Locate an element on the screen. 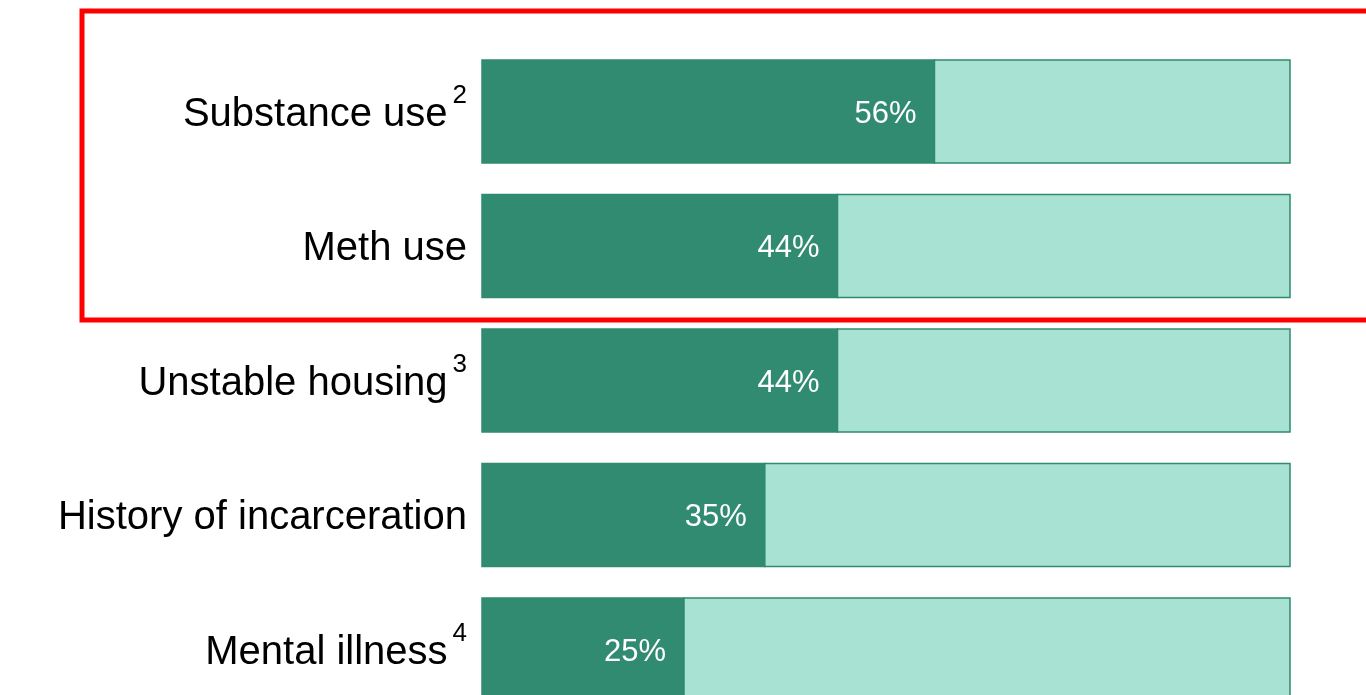  y-tick-label: History of incarceration is located at coordinates (262, 515).